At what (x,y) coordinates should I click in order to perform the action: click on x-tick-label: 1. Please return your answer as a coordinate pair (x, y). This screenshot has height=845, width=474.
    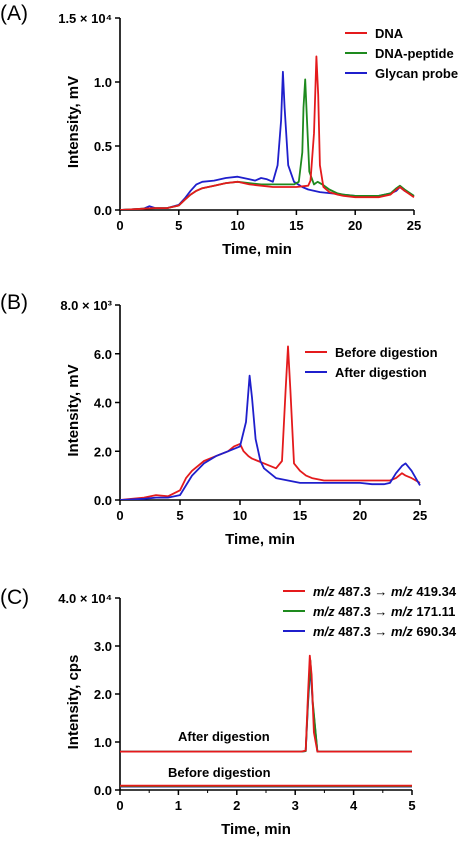
    Looking at the image, I should click on (178, 805).